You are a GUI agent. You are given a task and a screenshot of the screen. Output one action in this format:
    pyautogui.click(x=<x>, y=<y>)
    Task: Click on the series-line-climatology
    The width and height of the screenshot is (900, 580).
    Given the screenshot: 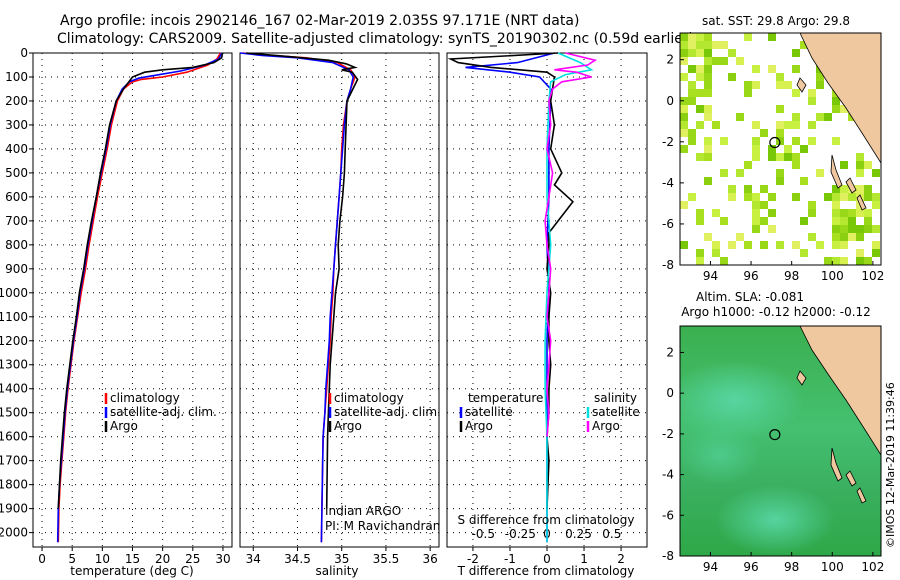 What is the action you would take?
    pyautogui.click(x=299, y=297)
    